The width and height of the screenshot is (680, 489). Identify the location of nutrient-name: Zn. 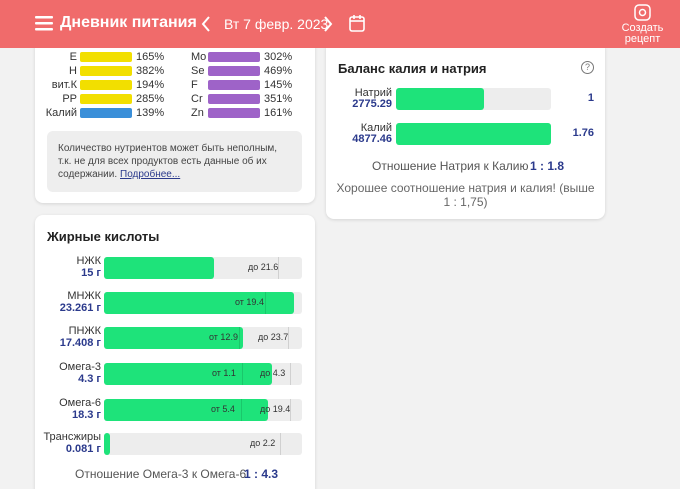
(197, 113).